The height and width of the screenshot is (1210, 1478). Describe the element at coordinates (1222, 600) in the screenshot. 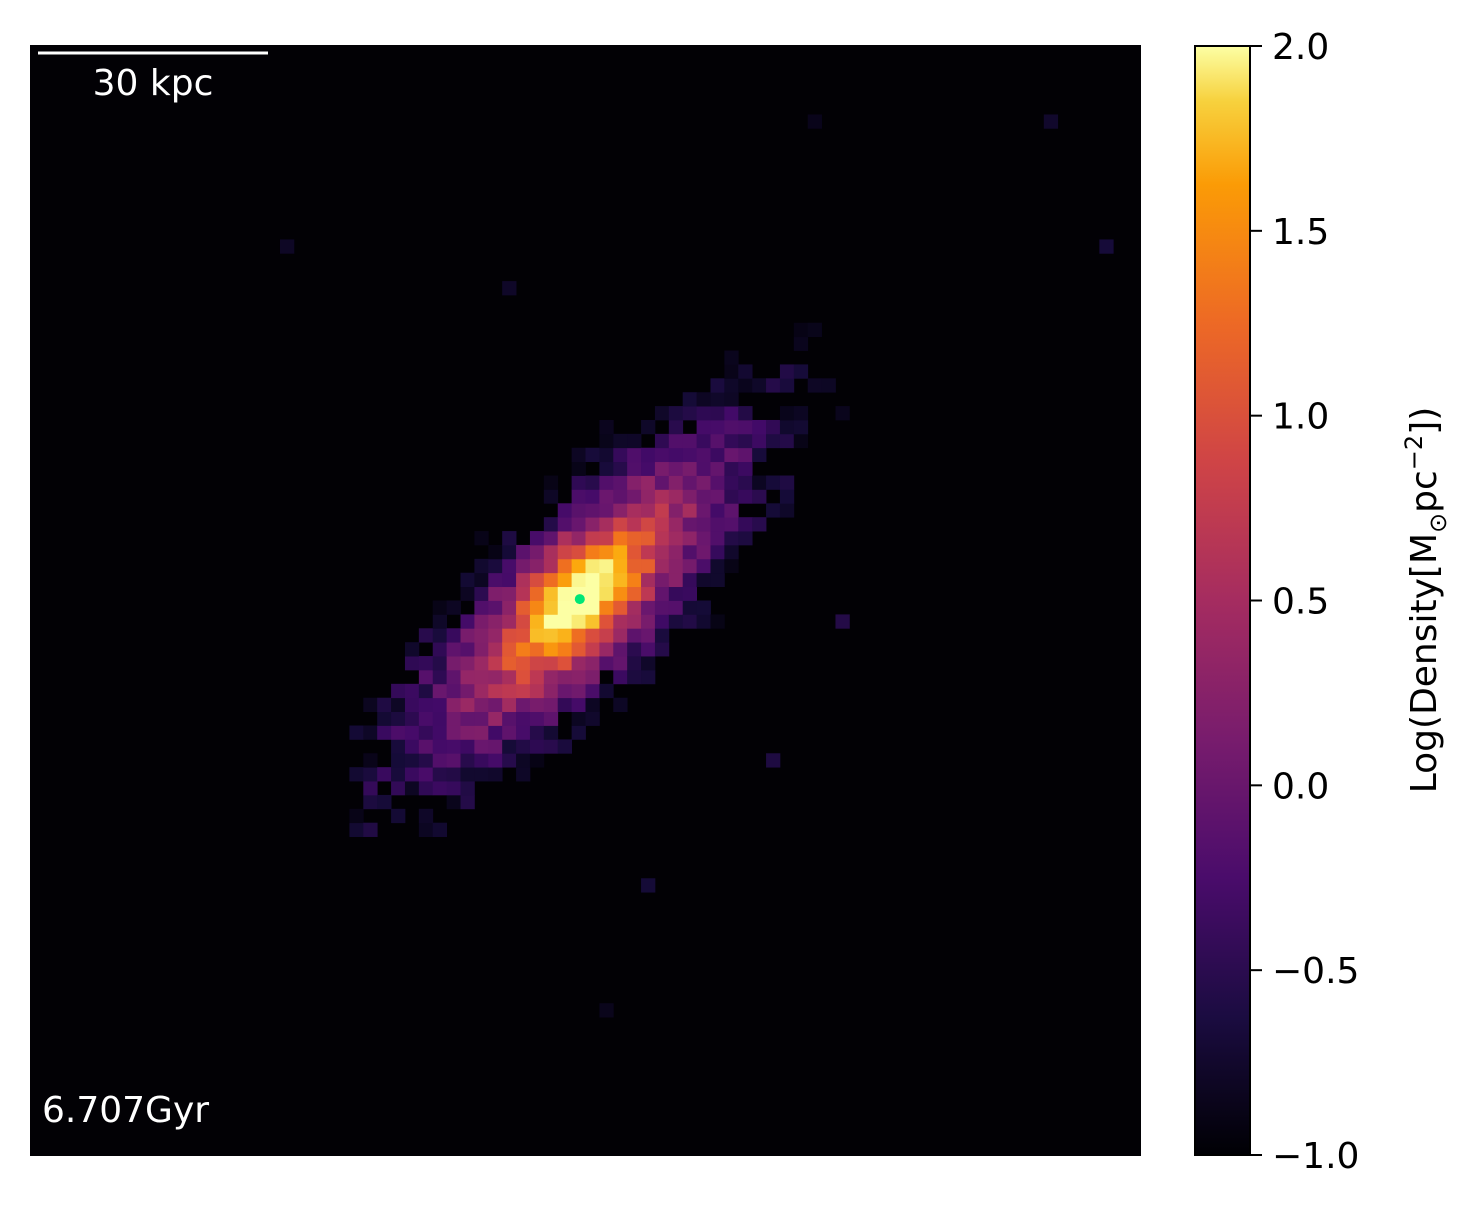

I see `colorbar` at that location.